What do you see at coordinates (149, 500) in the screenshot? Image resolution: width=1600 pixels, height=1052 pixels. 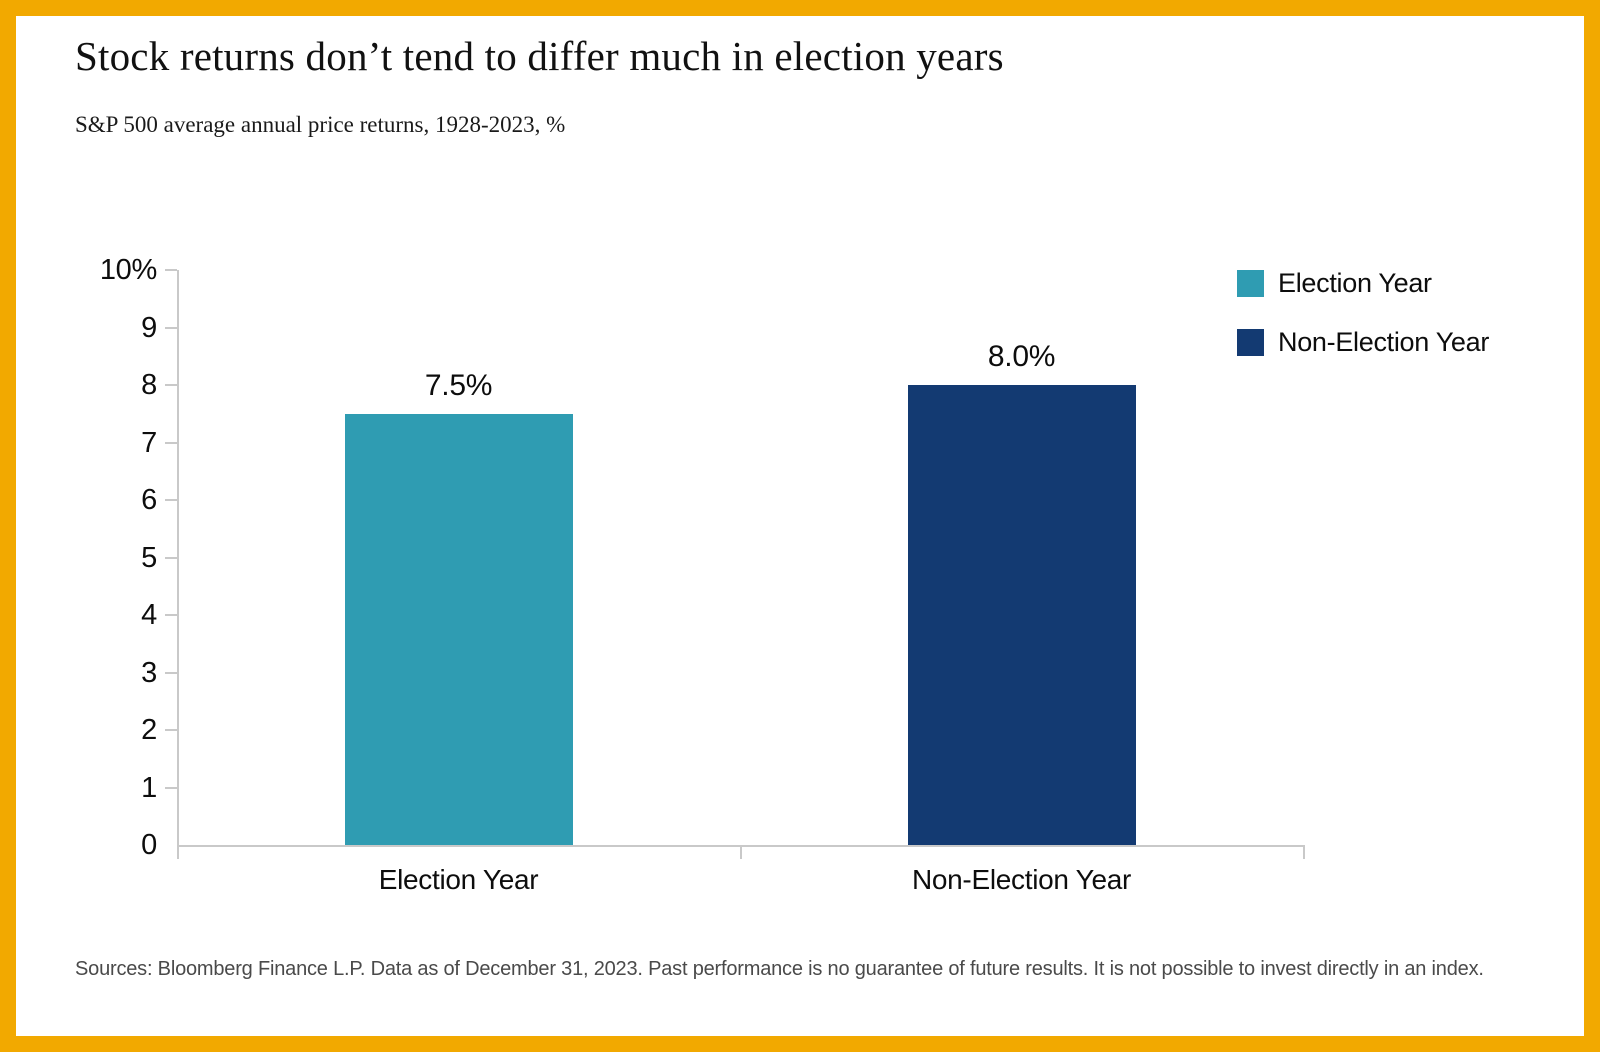 I see `y-tick-label: 6` at bounding box center [149, 500].